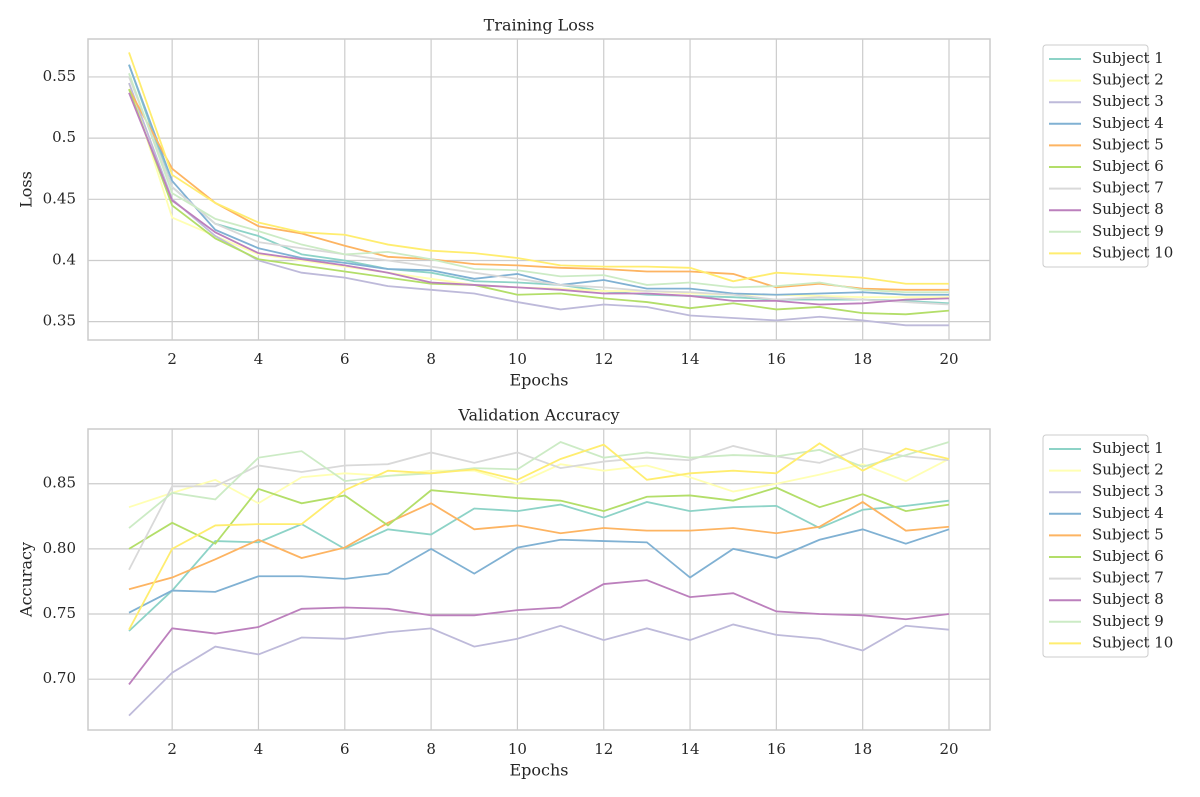 Image resolution: width=1200 pixels, height=797 pixels. I want to click on y-tick-label: 0.70, so click(59, 678).